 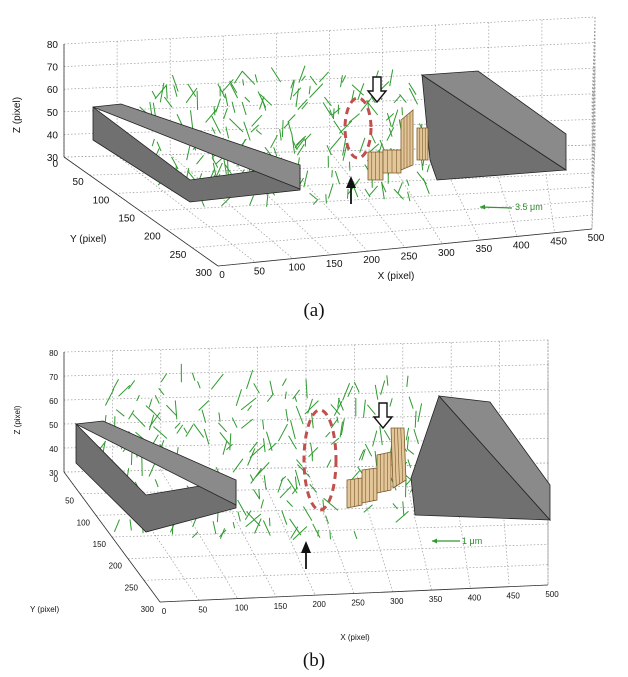 What do you see at coordinates (358, 128) in the screenshot?
I see `highlight-ellipse` at bounding box center [358, 128].